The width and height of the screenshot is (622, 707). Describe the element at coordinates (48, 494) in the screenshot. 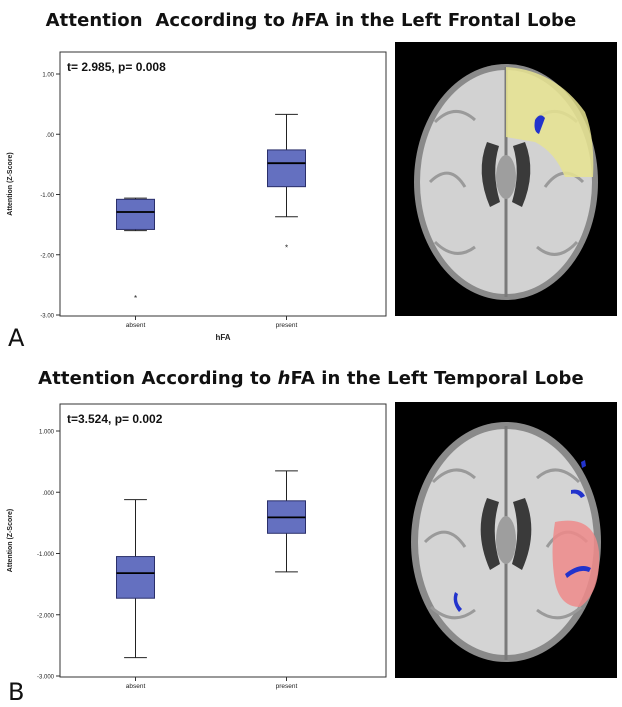

I see `b-ytick-label: .000` at that location.